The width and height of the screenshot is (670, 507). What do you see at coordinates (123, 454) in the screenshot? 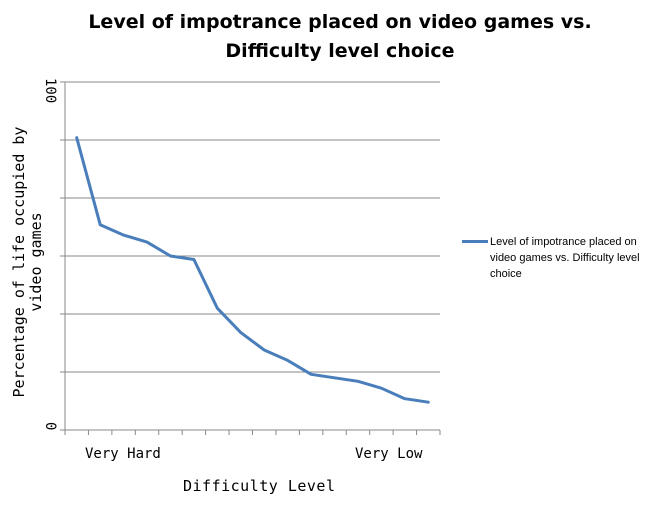
I see `x-tick-label-very-hard: Very Hard` at bounding box center [123, 454].